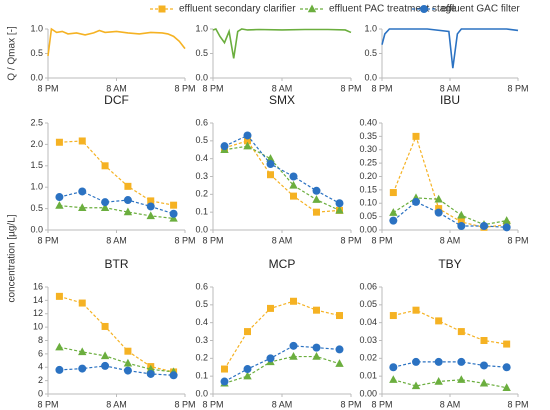 The height and width of the screenshot is (410, 550). Describe the element at coordinates (201, 158) in the screenshot. I see `y-tick-label: 0.4` at that location.